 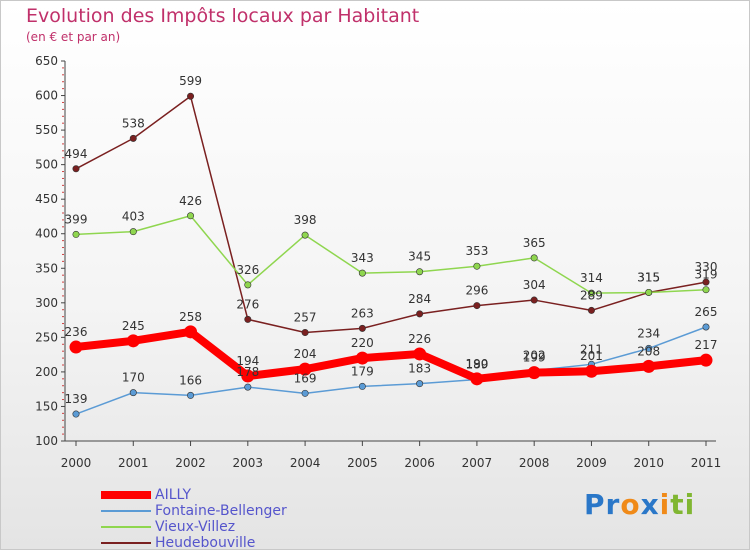 I want to click on x-tick-label: 2008, so click(x=534, y=463).